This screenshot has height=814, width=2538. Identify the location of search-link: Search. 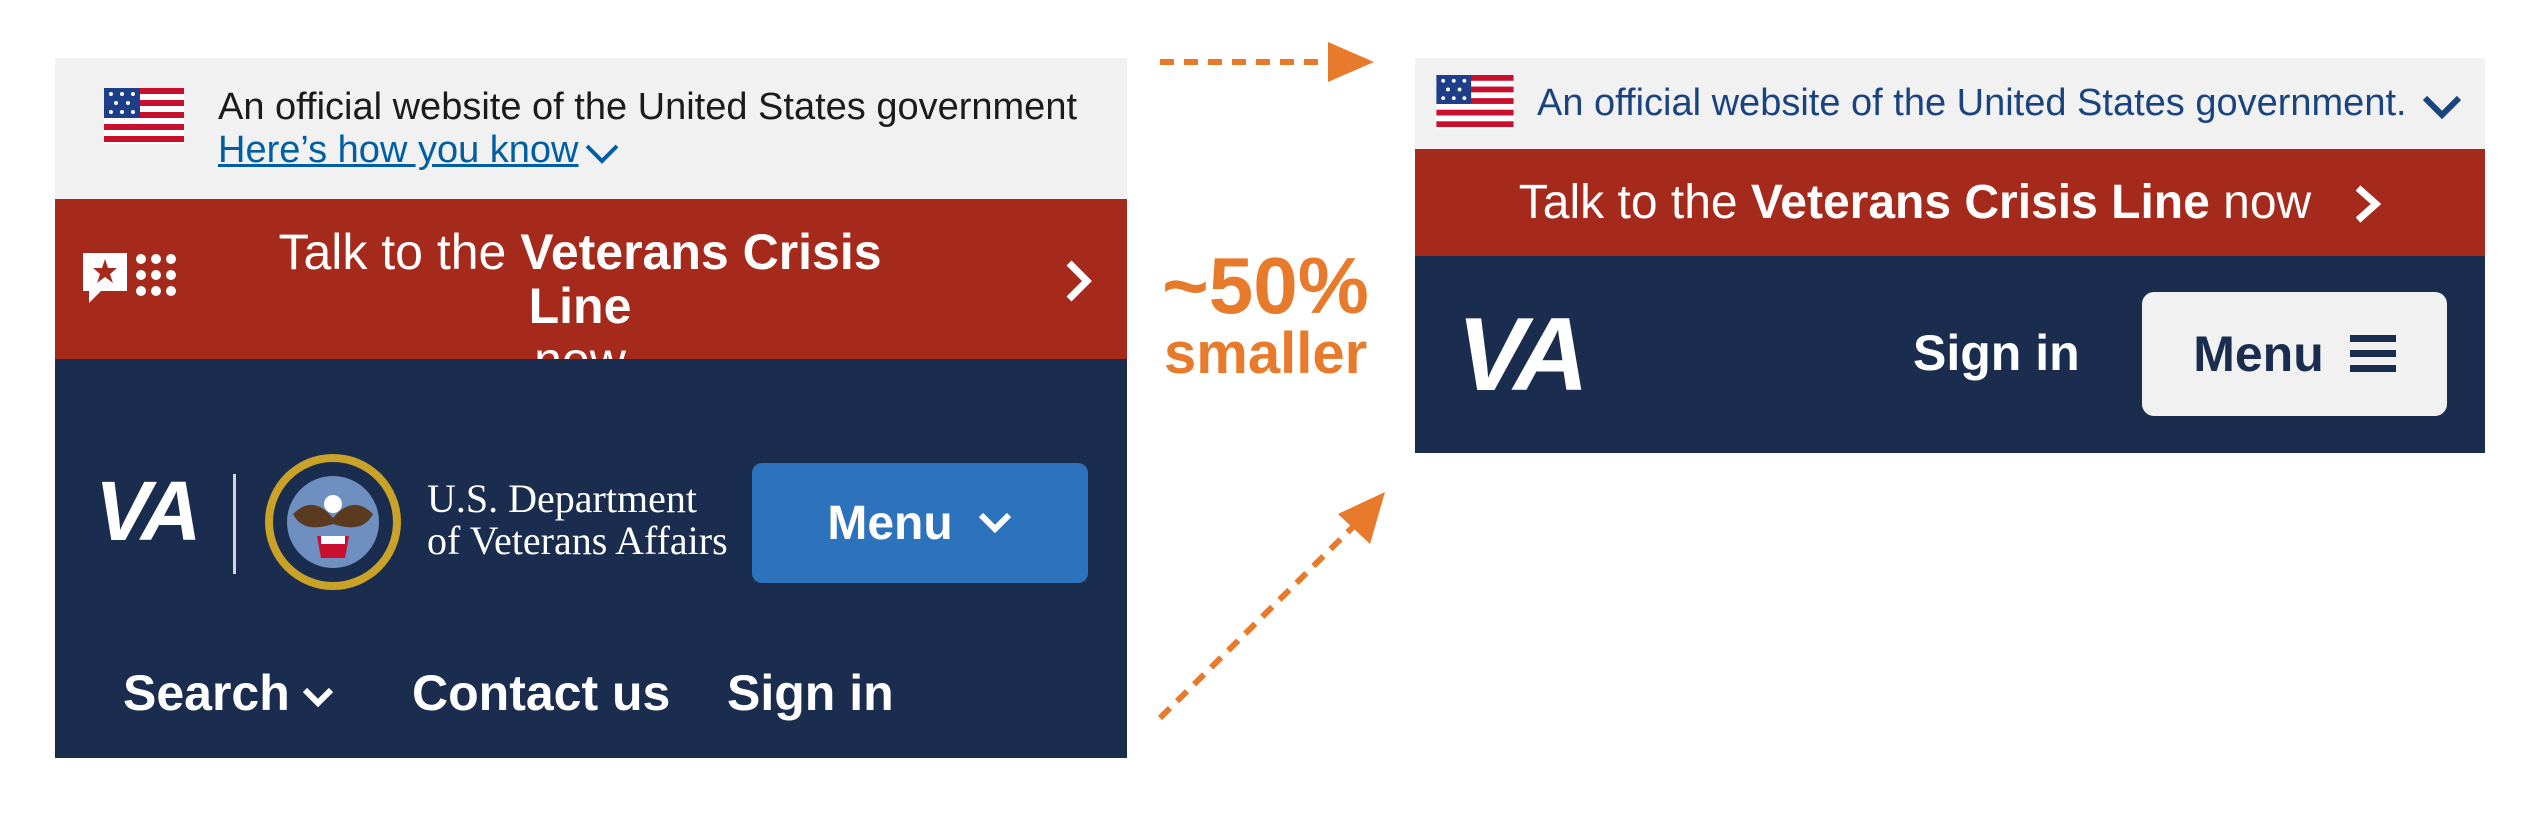
(206, 693).